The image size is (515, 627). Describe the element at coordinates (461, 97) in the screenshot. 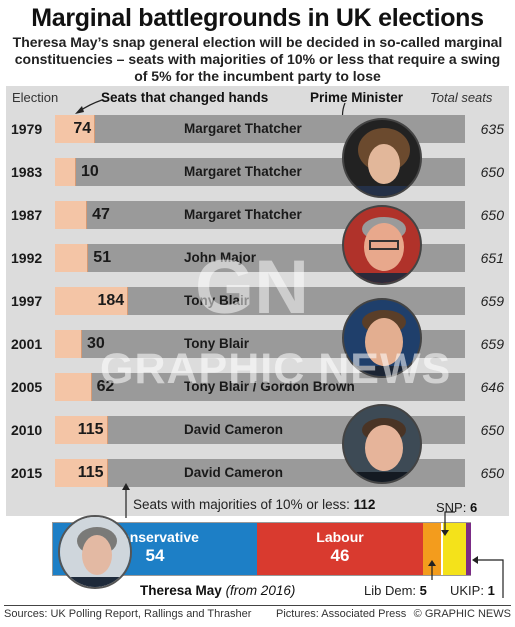

I see `header-total-seats: Total seats` at that location.